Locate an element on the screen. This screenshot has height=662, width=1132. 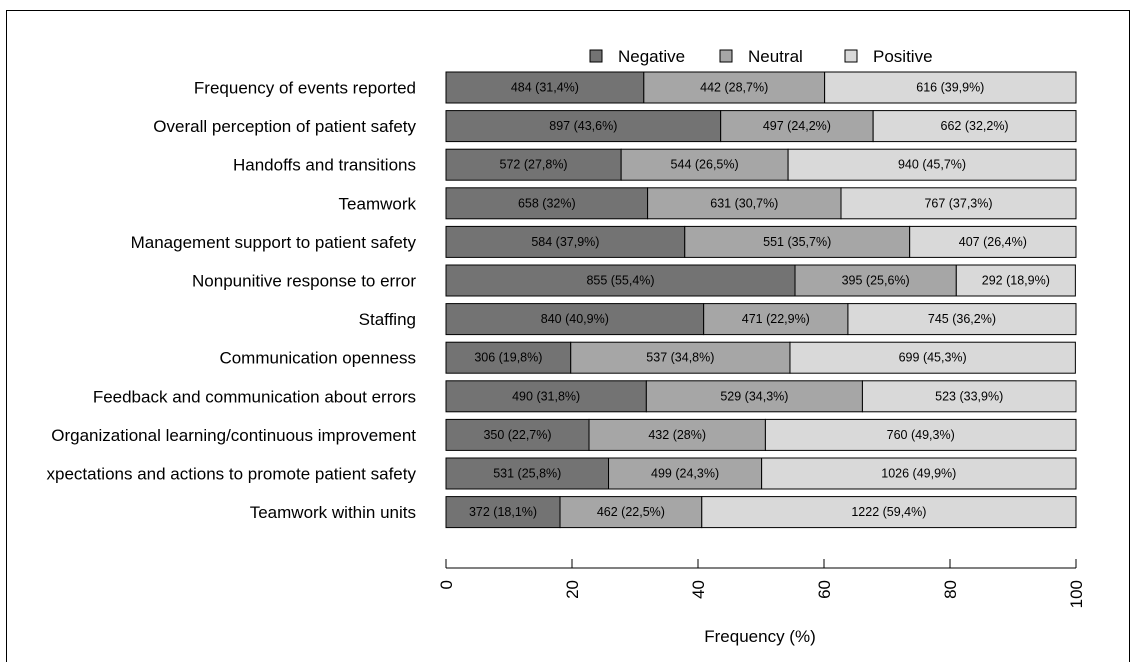
data-label: 940 (45,7%) is located at coordinates (932, 165).